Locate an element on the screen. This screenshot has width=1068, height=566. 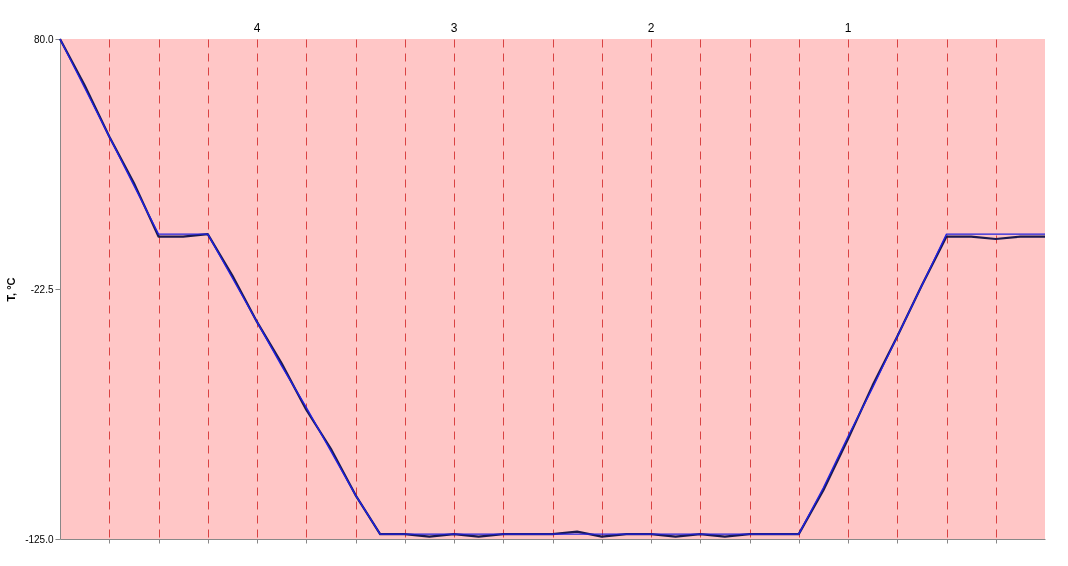
text: 2 is located at coordinates (651, 28).